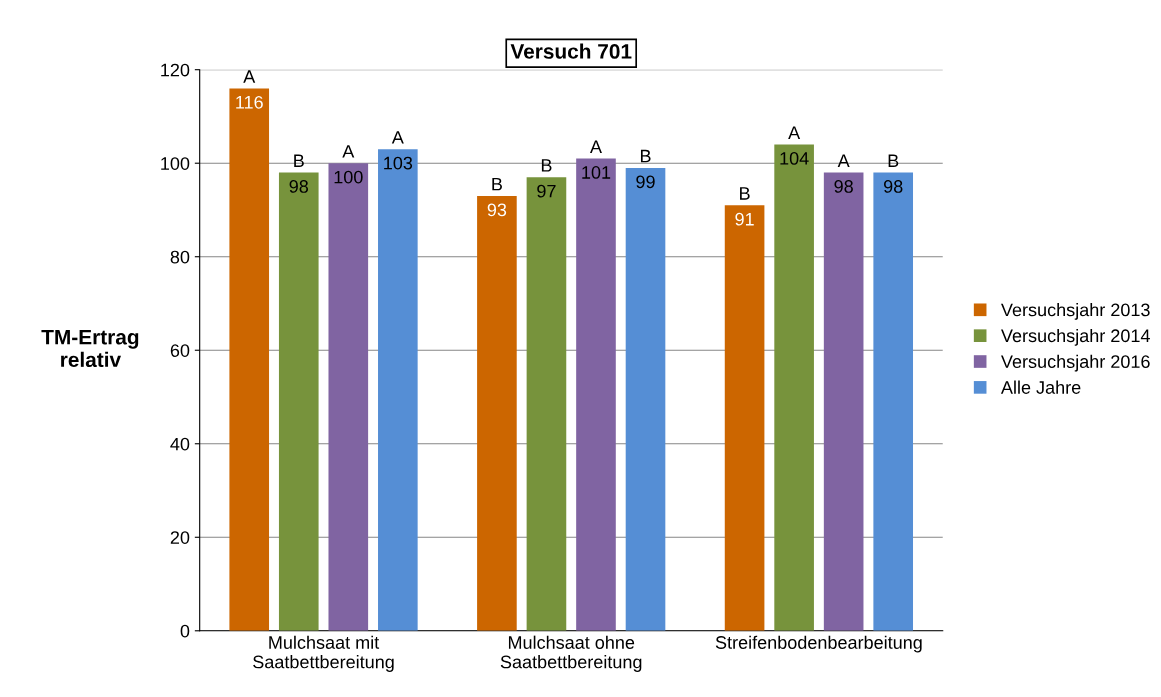 This screenshot has height=697, width=1161. I want to click on y-tick-label: 80, so click(180, 257).